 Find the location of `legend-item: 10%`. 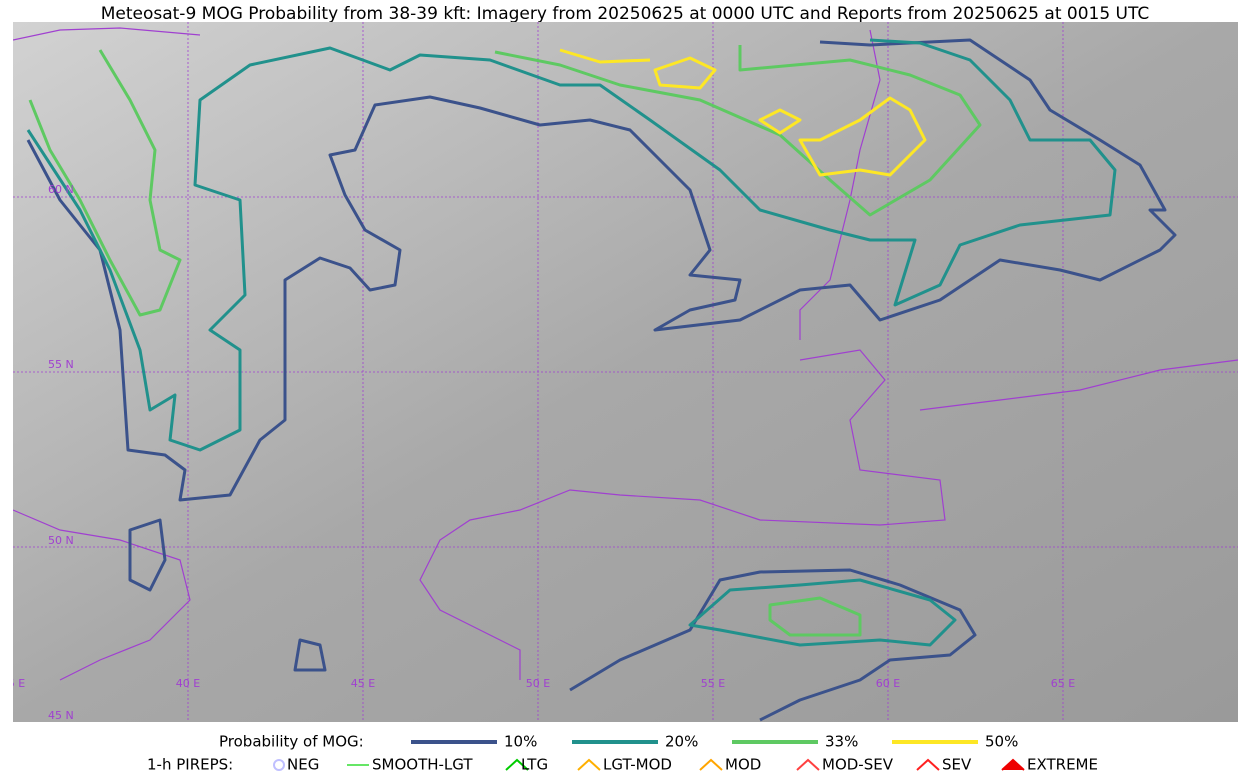

legend-item: 10% is located at coordinates (520, 742).